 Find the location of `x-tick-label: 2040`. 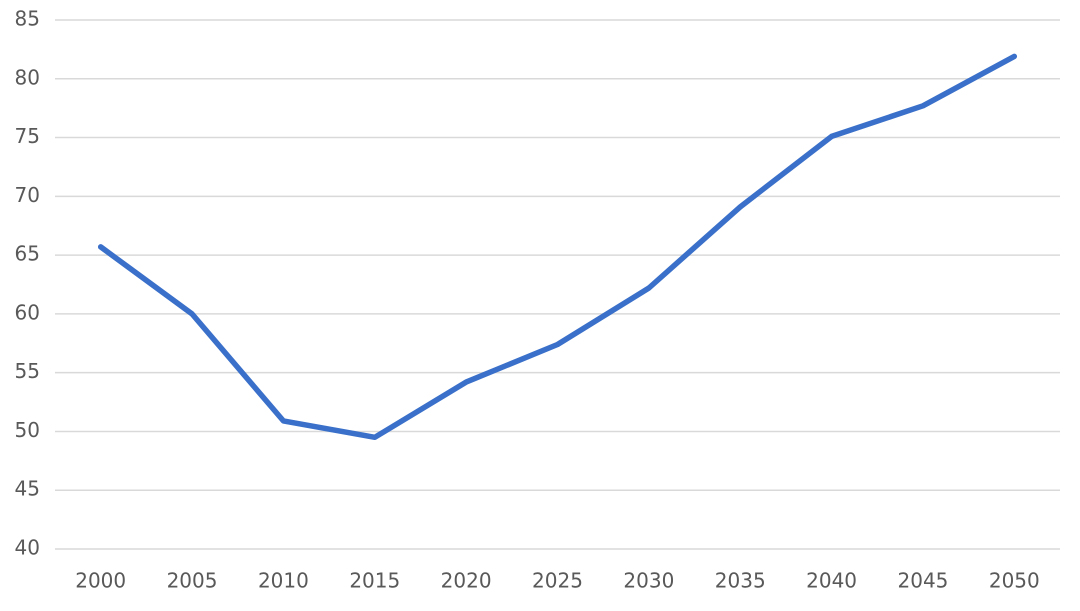

x-tick-label: 2040 is located at coordinates (831, 581).